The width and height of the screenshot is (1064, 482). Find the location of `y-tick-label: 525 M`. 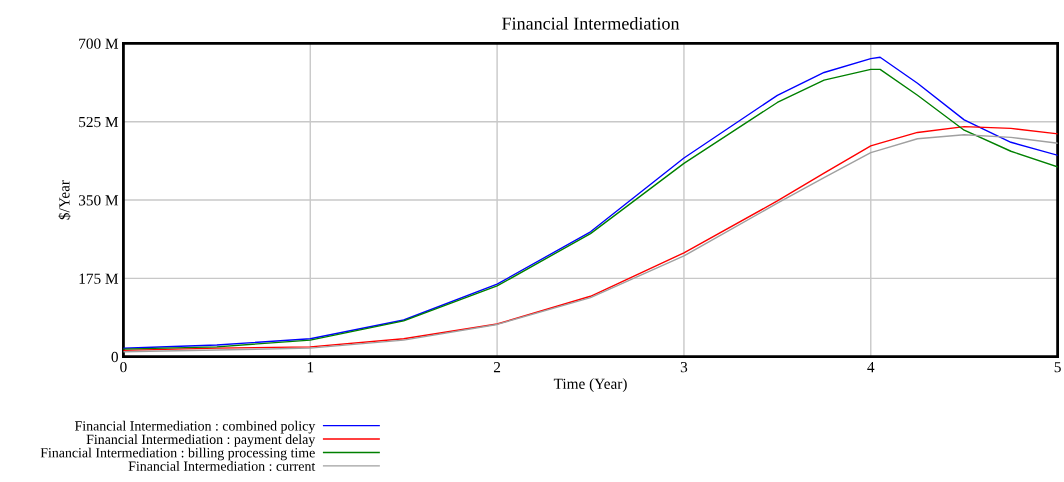

y-tick-label: 525 M is located at coordinates (99, 122).